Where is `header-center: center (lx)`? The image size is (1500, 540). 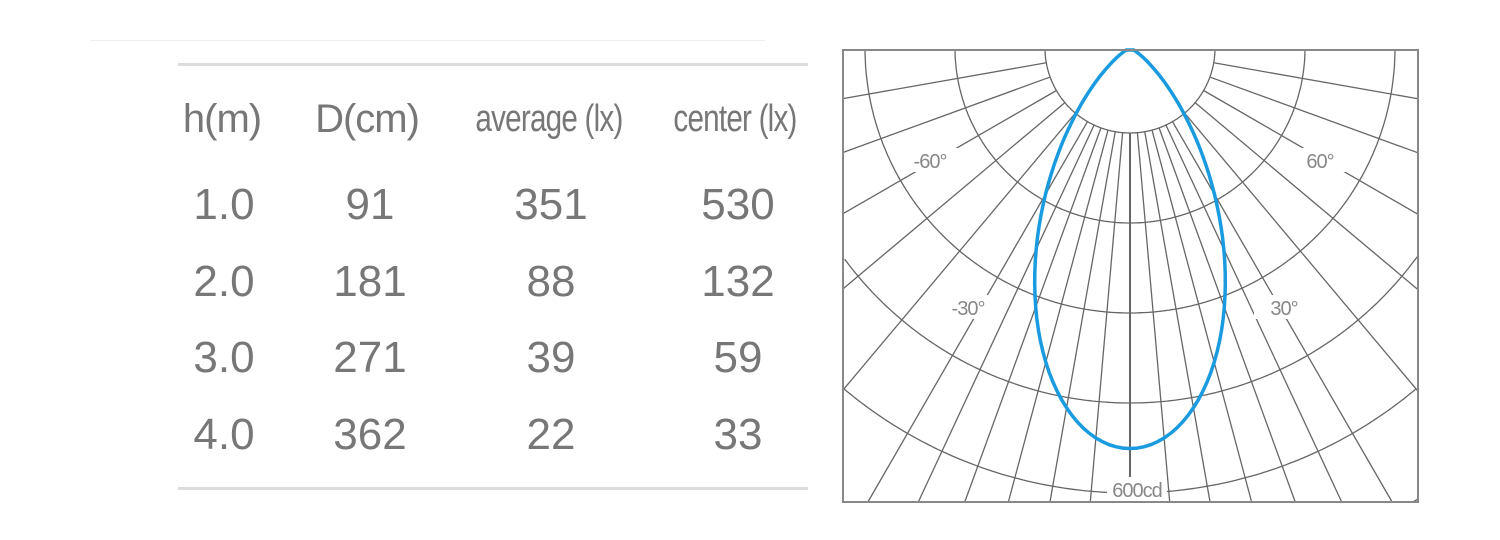
header-center: center (lx) is located at coordinates (735, 119).